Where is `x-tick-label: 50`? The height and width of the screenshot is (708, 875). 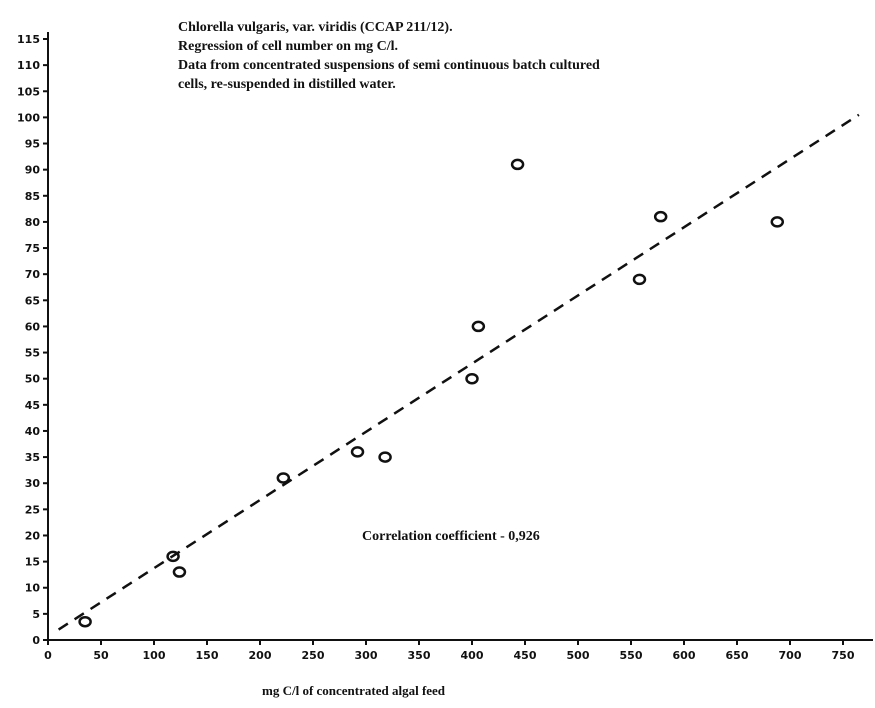 x-tick-label: 50 is located at coordinates (101, 655).